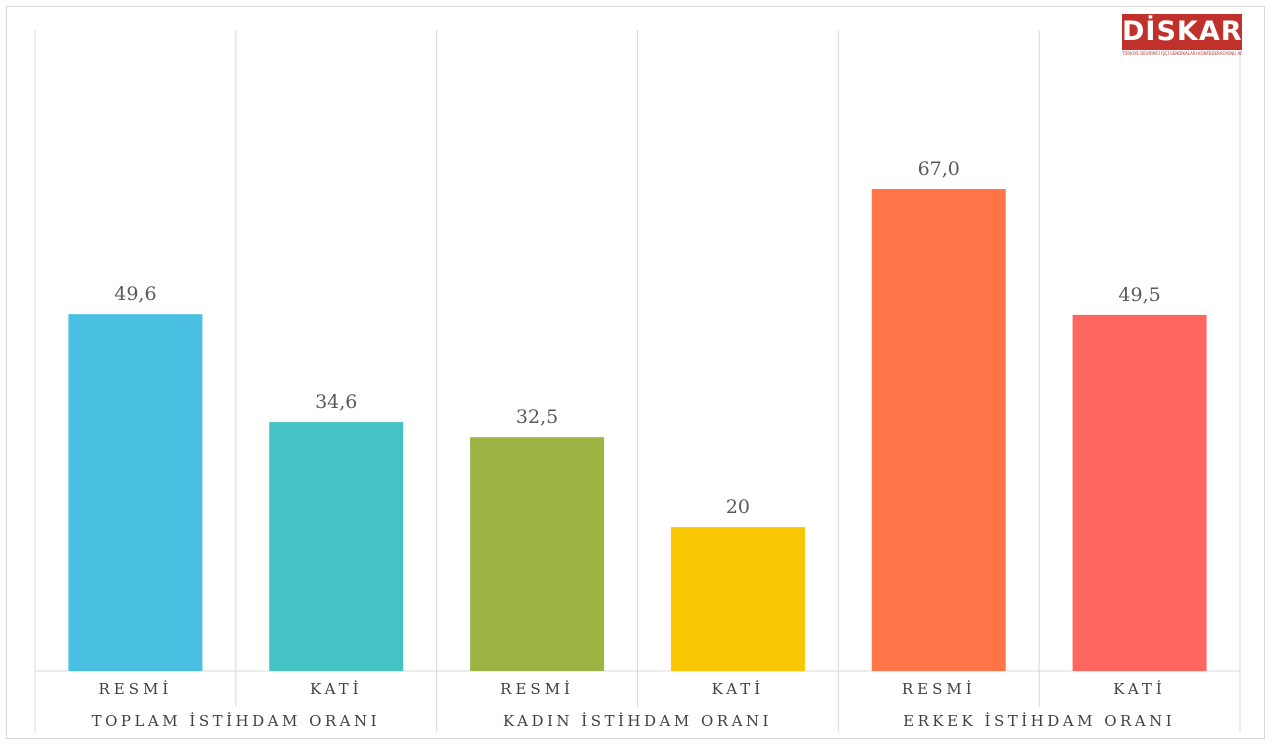 The width and height of the screenshot is (1273, 747). What do you see at coordinates (1139, 689) in the screenshot?
I see `category-label-6: KATİ` at bounding box center [1139, 689].